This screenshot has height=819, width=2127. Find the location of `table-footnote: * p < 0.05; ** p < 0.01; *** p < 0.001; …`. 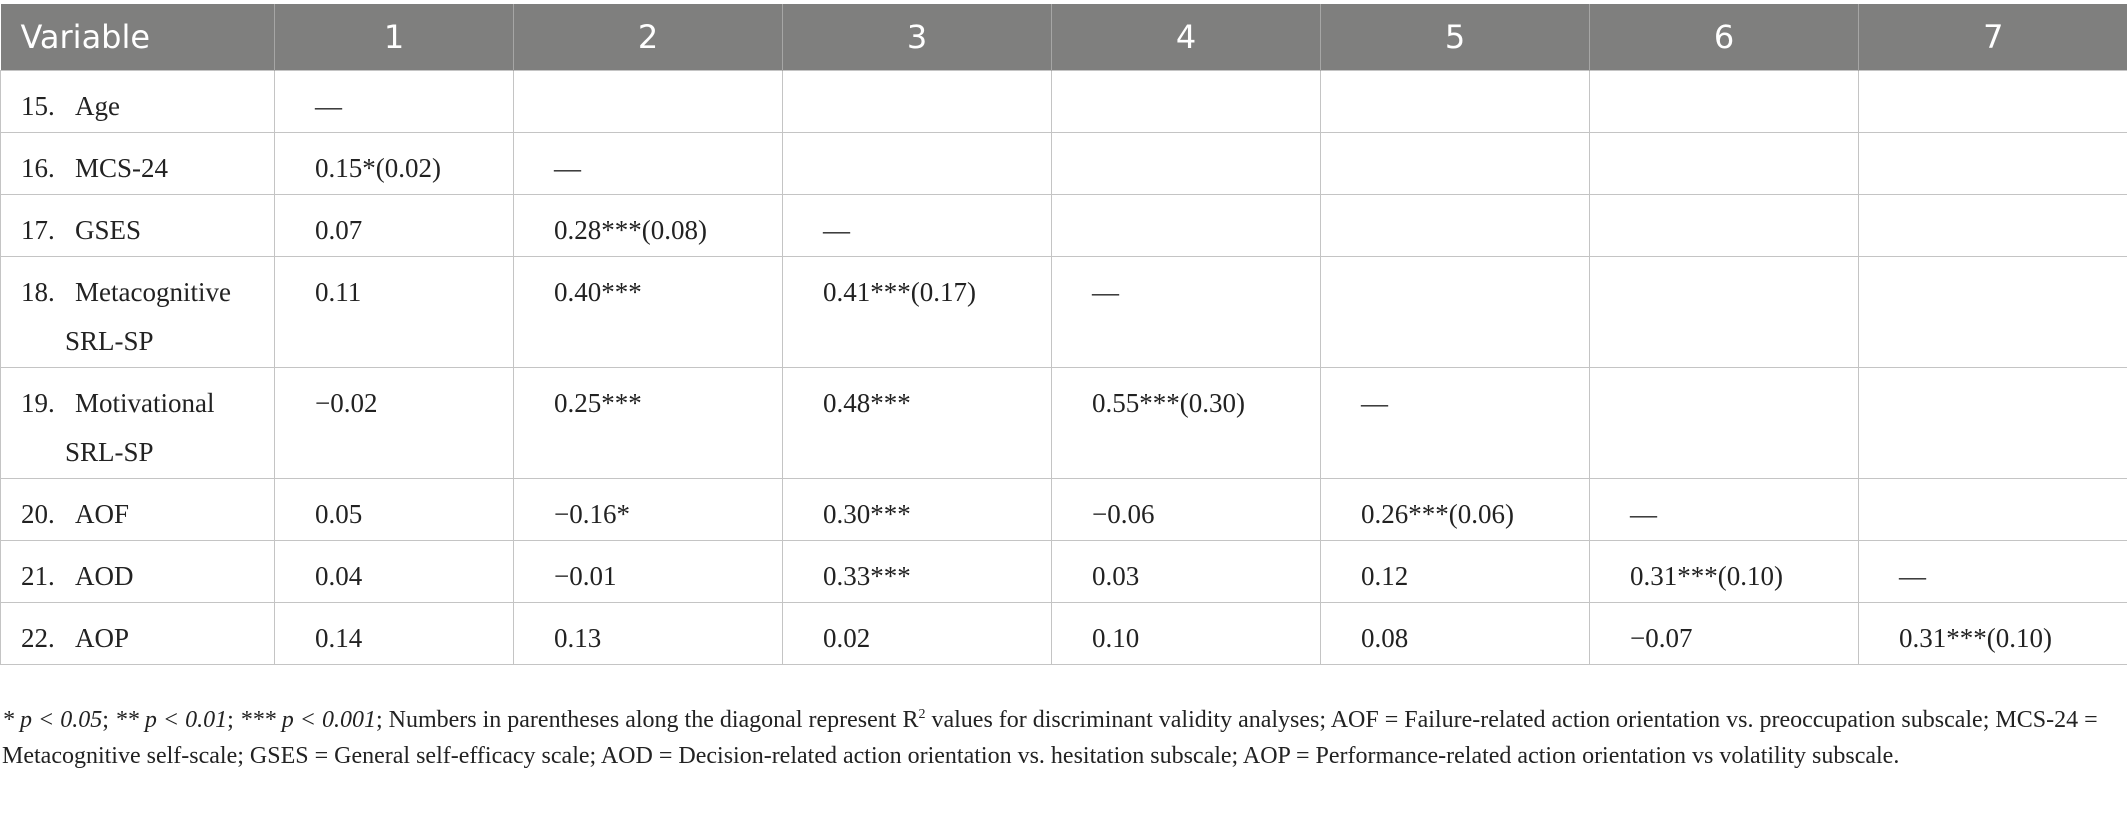

table-footnote: * p < 0.05; ** p < 0.01; *** p < 0.001; … is located at coordinates (1061, 738).